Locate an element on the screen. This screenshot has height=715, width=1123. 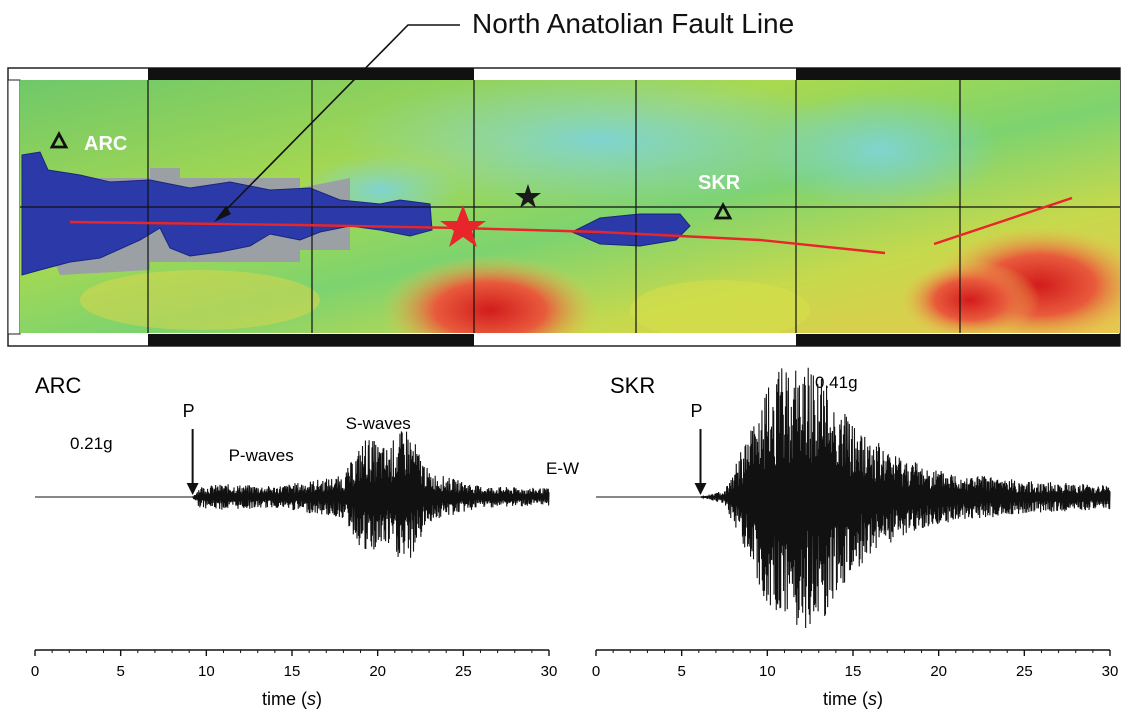
station-arc-triangle-icon is located at coordinates (59, 140).